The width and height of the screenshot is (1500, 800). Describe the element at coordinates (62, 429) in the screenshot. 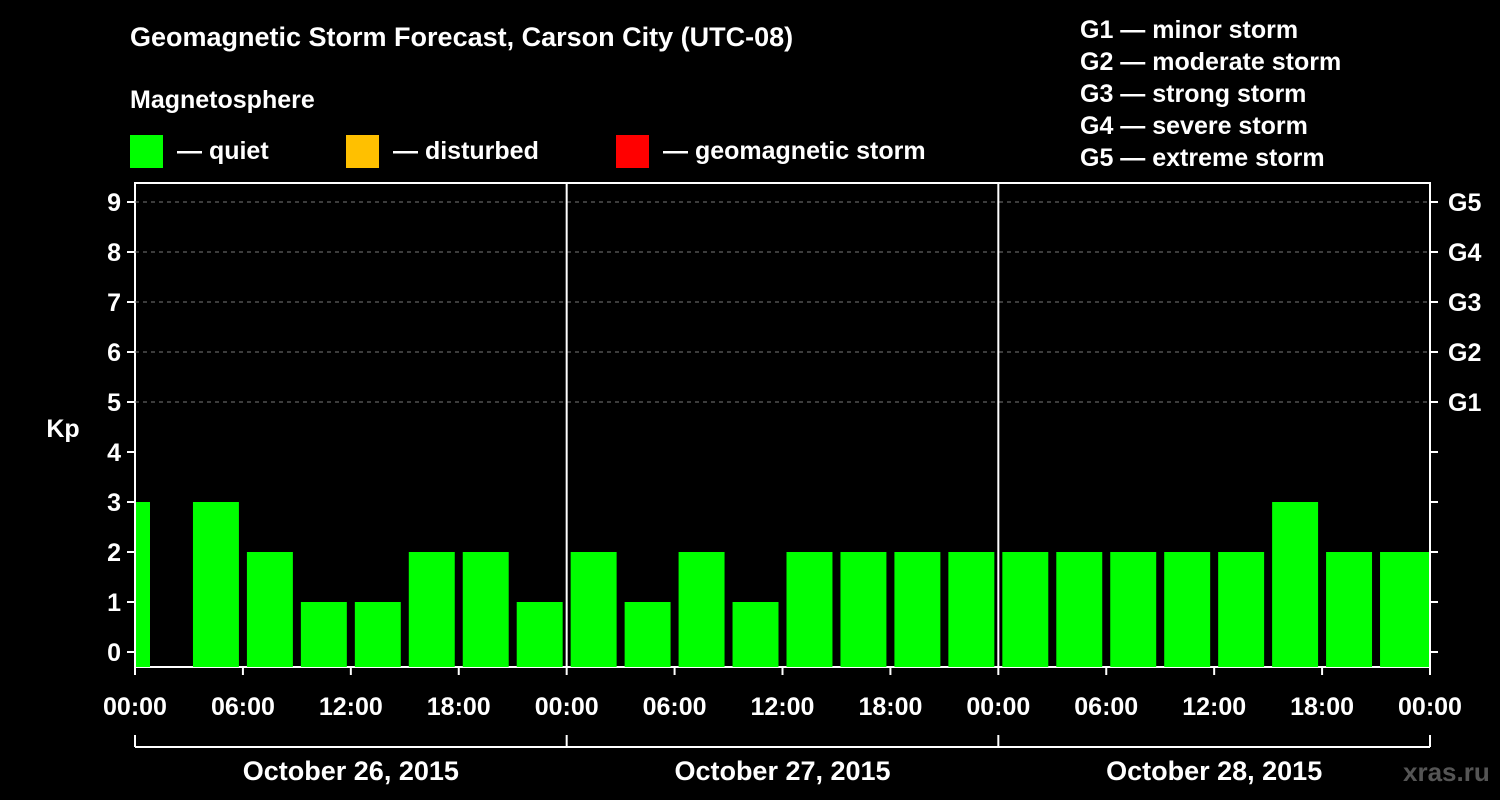

I see `y-axis-label: Kp` at that location.